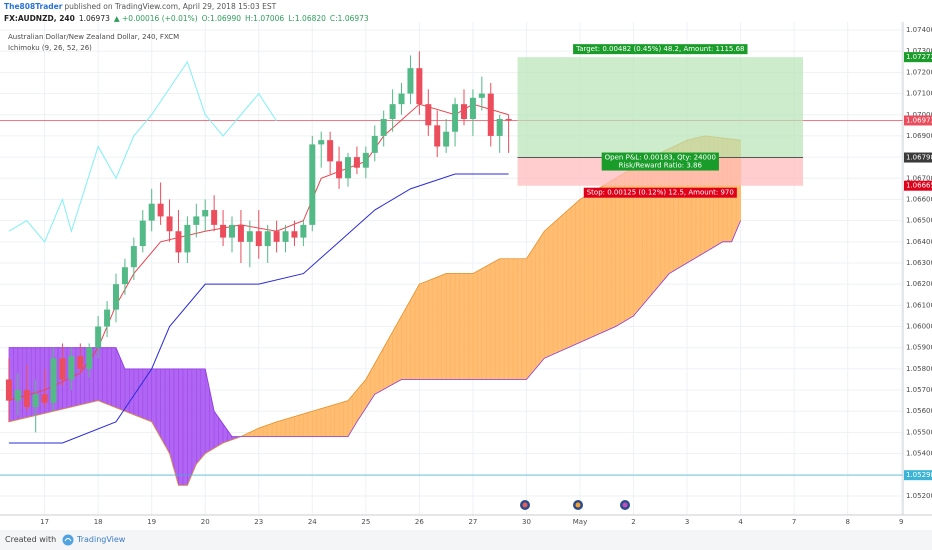 The image size is (932, 550). I want to click on indicator-line, so click(143, 151).